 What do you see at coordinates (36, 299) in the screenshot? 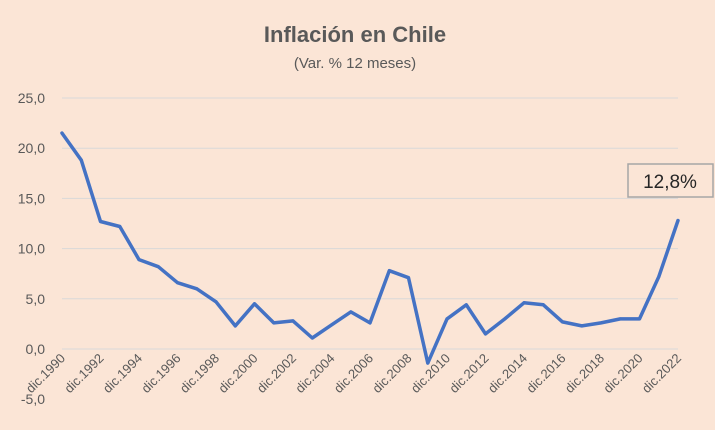
I see `y-tick-label: 5,0` at bounding box center [36, 299].